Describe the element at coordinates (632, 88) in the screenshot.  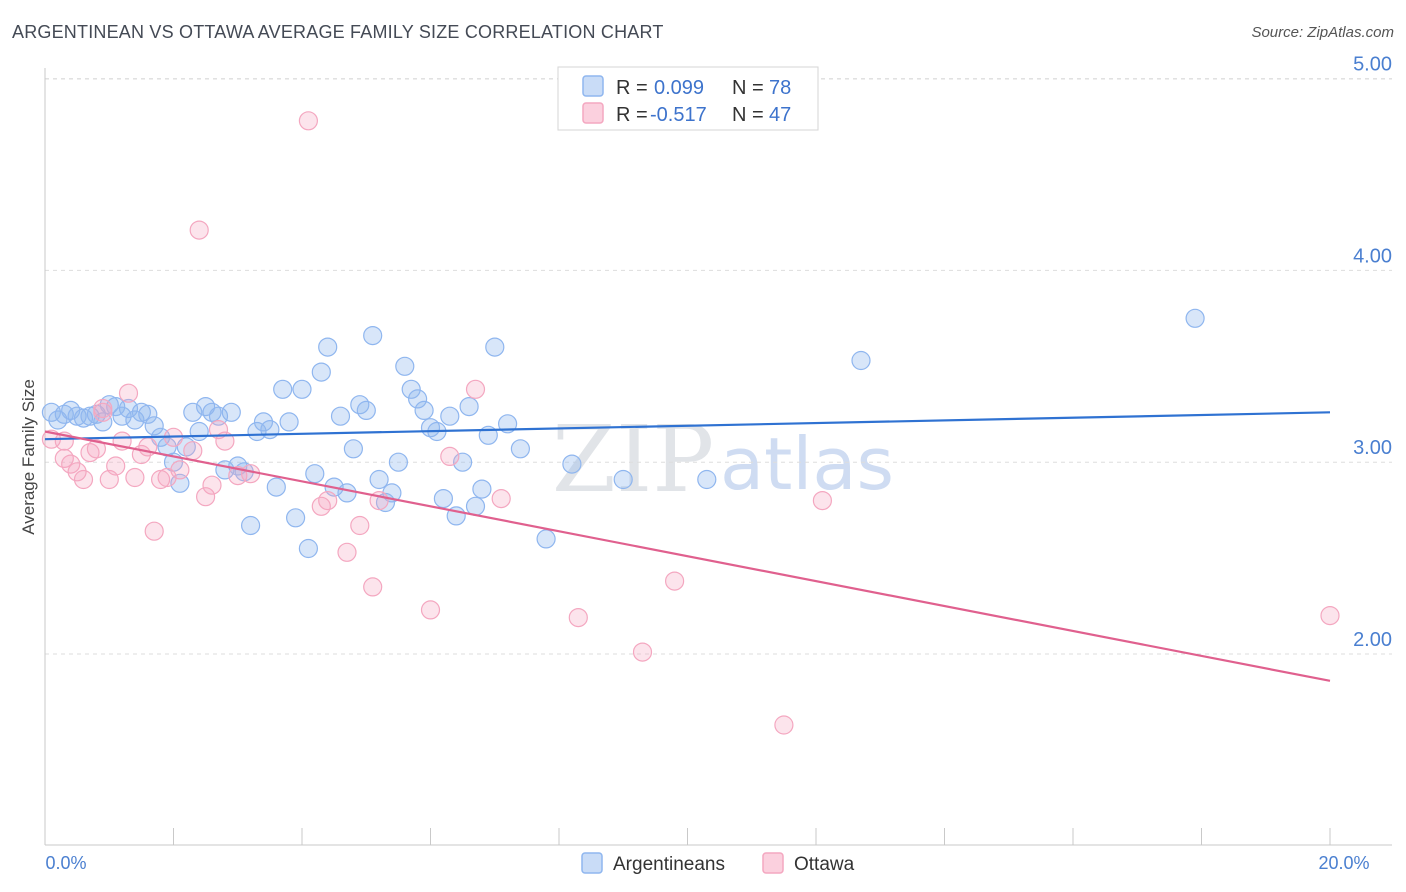
I see `legend-r-label-argentineans: R =` at that location.